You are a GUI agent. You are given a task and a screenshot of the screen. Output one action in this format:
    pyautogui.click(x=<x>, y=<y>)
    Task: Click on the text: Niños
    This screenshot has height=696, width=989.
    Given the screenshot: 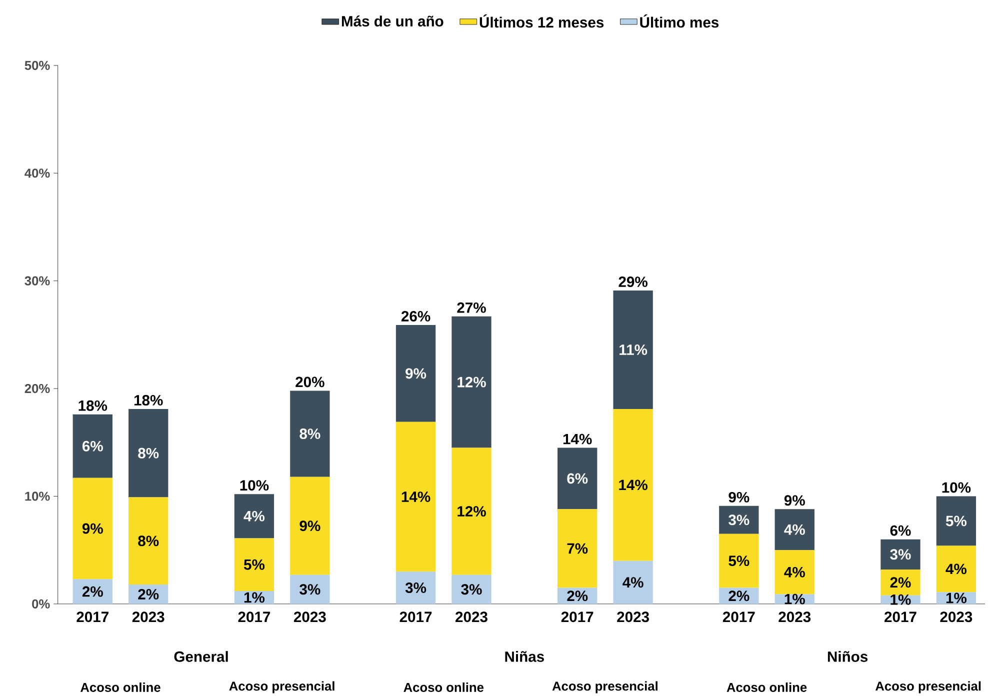 What is the action you would take?
    pyautogui.click(x=848, y=656)
    